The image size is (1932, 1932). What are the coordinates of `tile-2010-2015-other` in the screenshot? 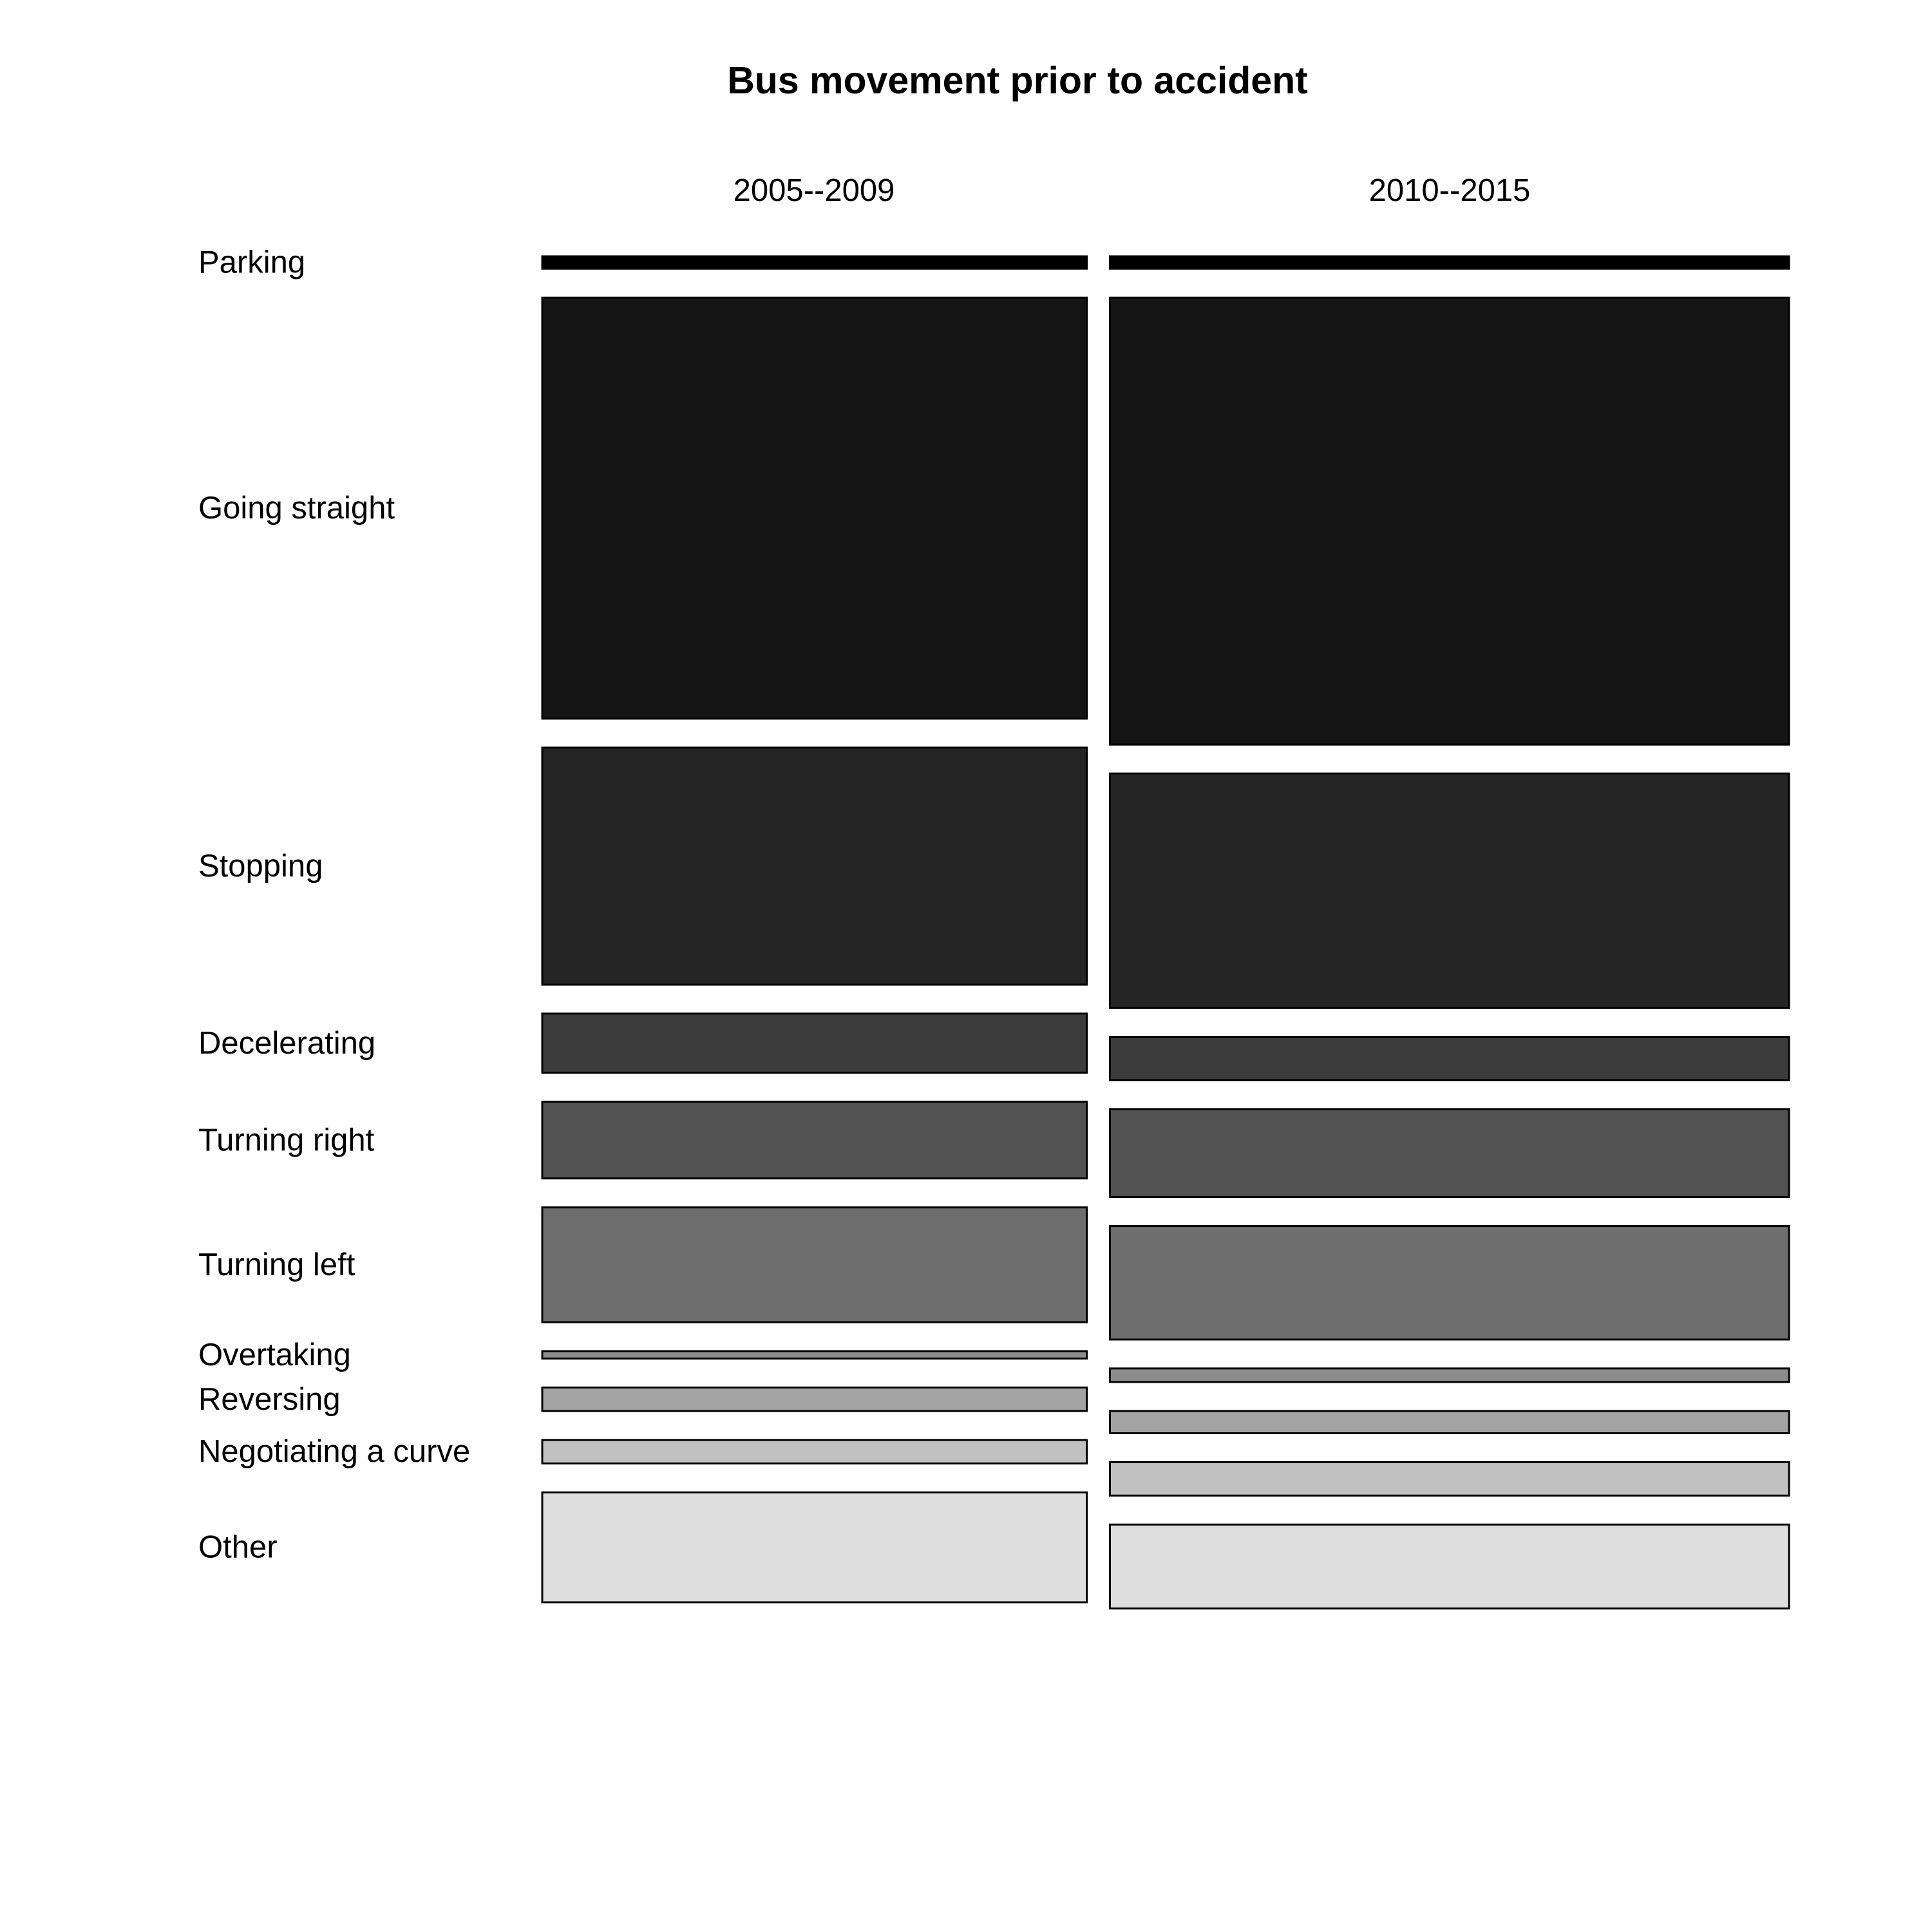 It's located at (1449, 1566).